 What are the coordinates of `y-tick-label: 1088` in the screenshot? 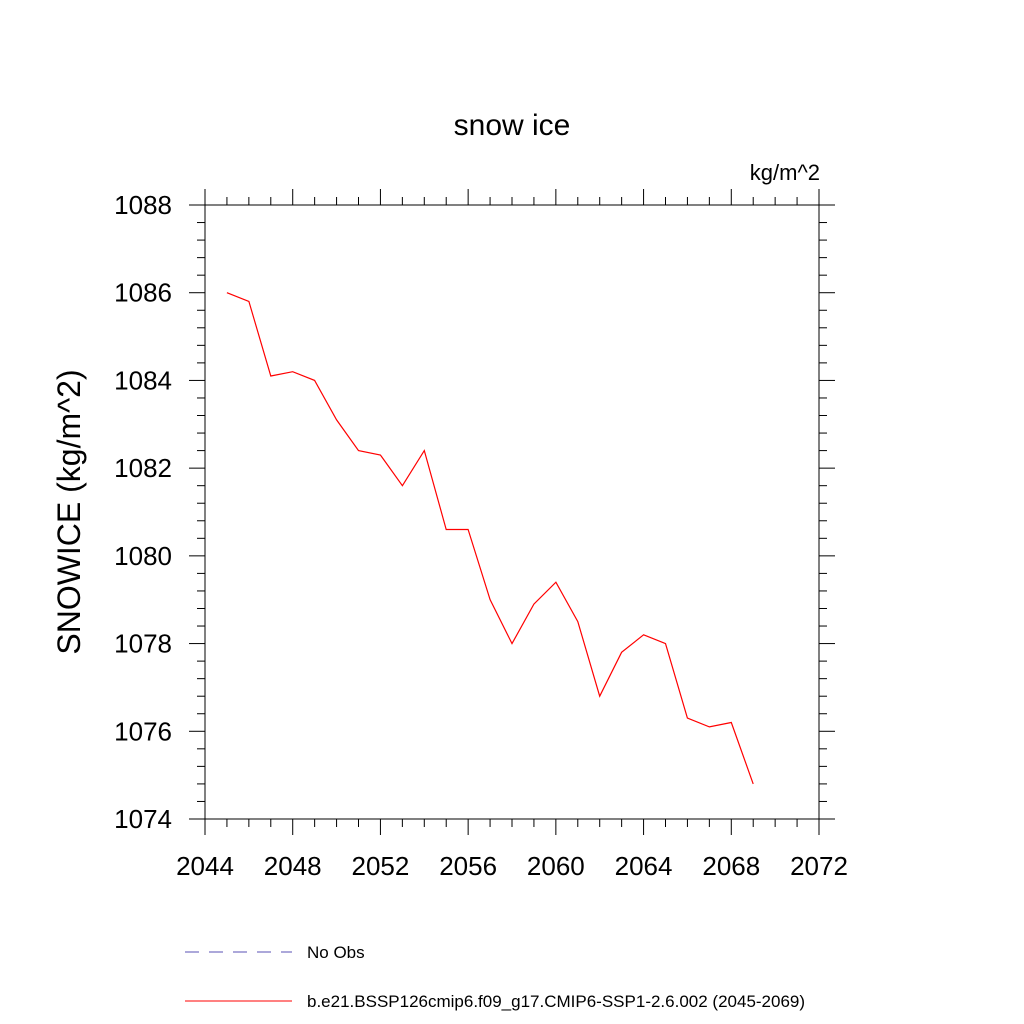 It's located at (143, 205).